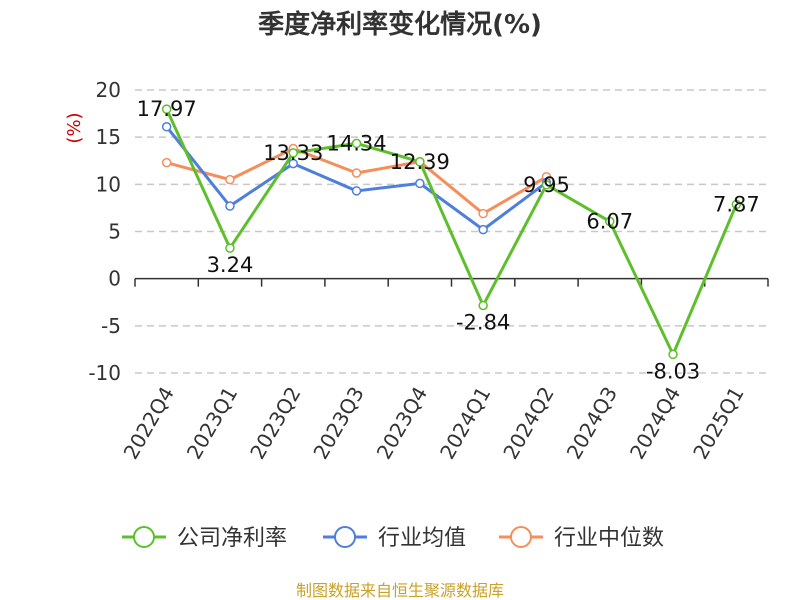 Image resolution: width=800 pixels, height=600 pixels. What do you see at coordinates (114, 232) in the screenshot?
I see `y-tick-label: 5` at bounding box center [114, 232].